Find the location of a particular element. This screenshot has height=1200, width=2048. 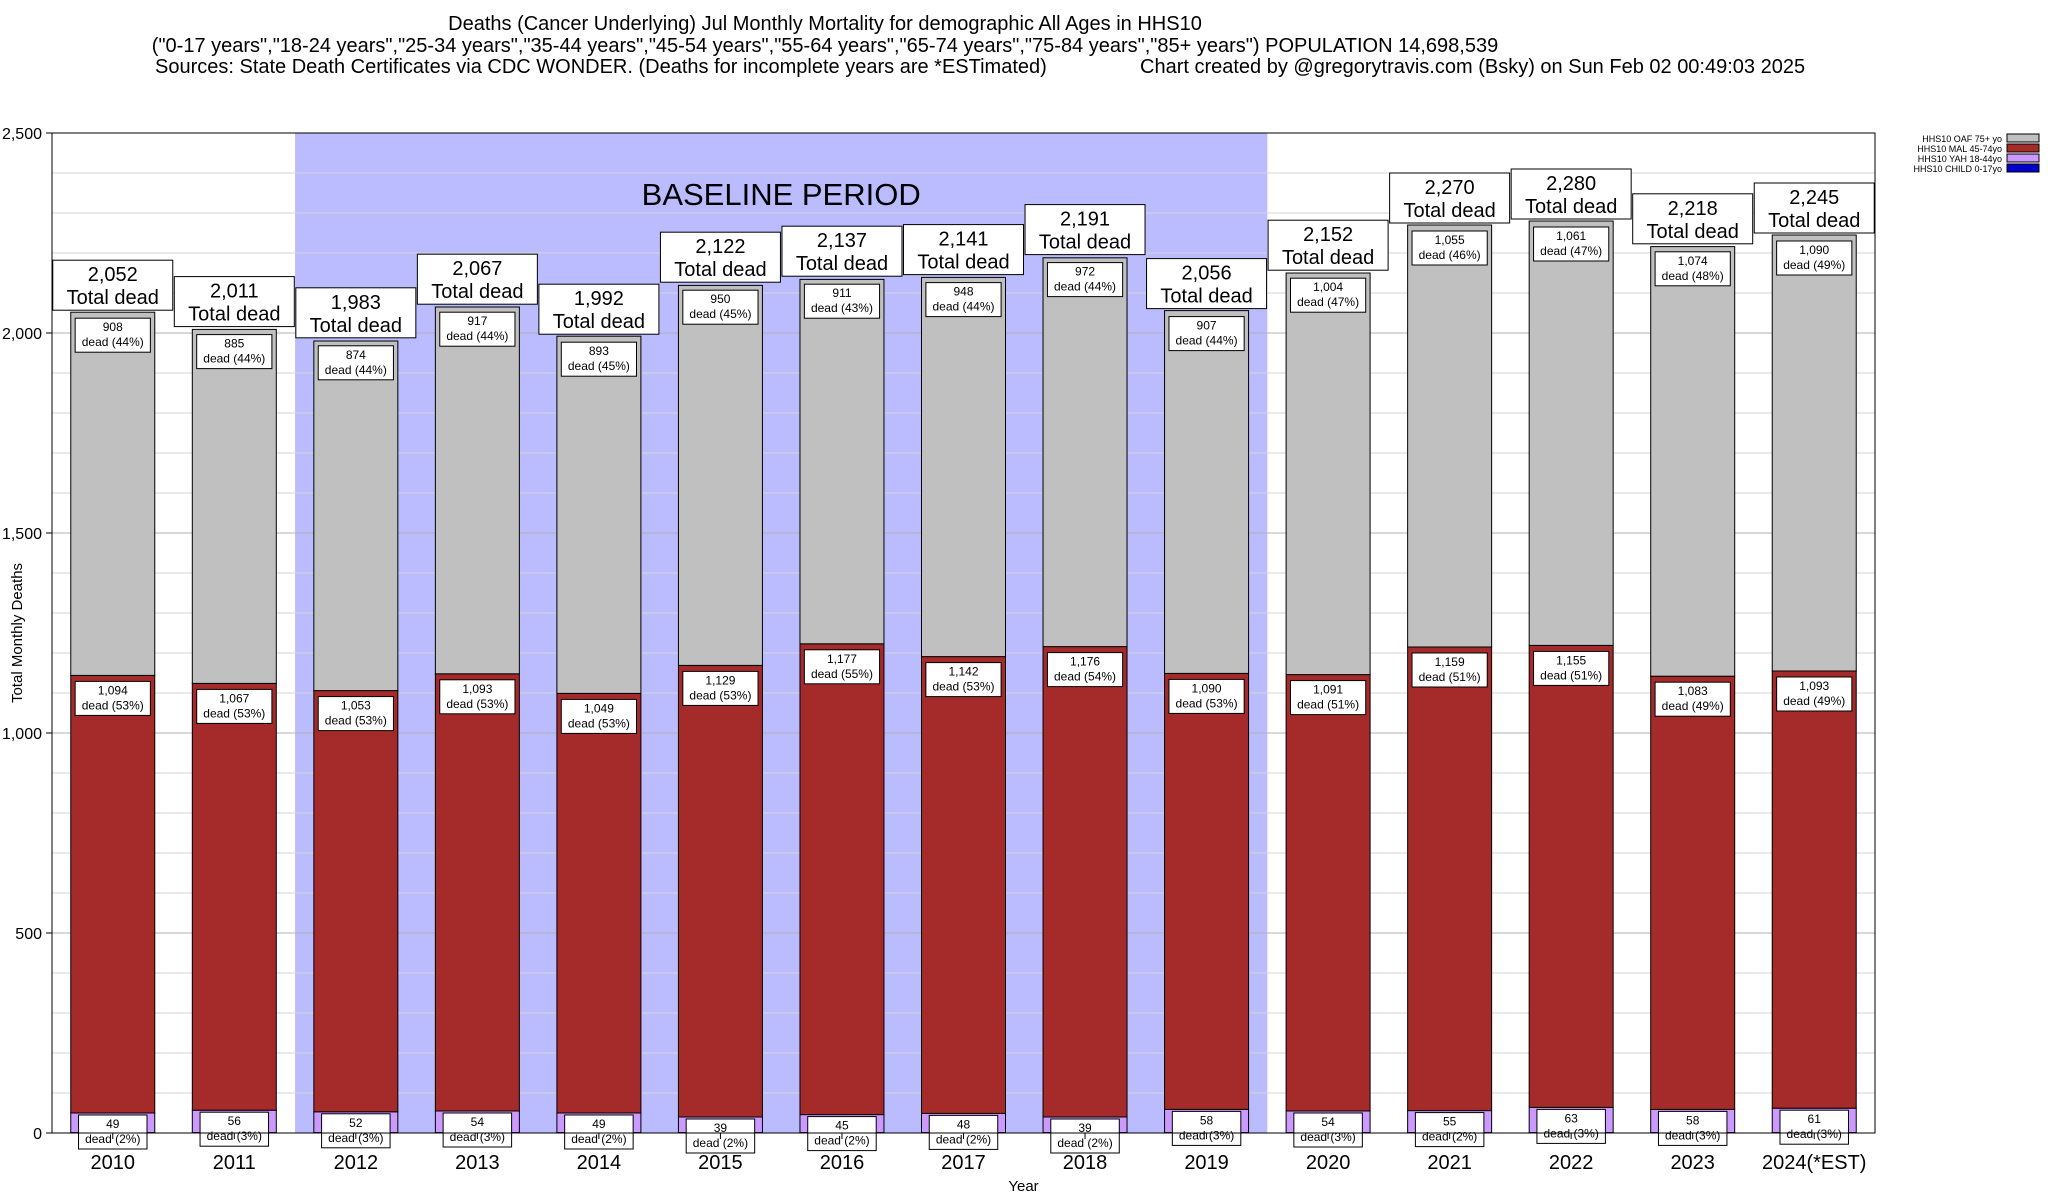

oaf-data-label: 1,061 is located at coordinates (1571, 236).